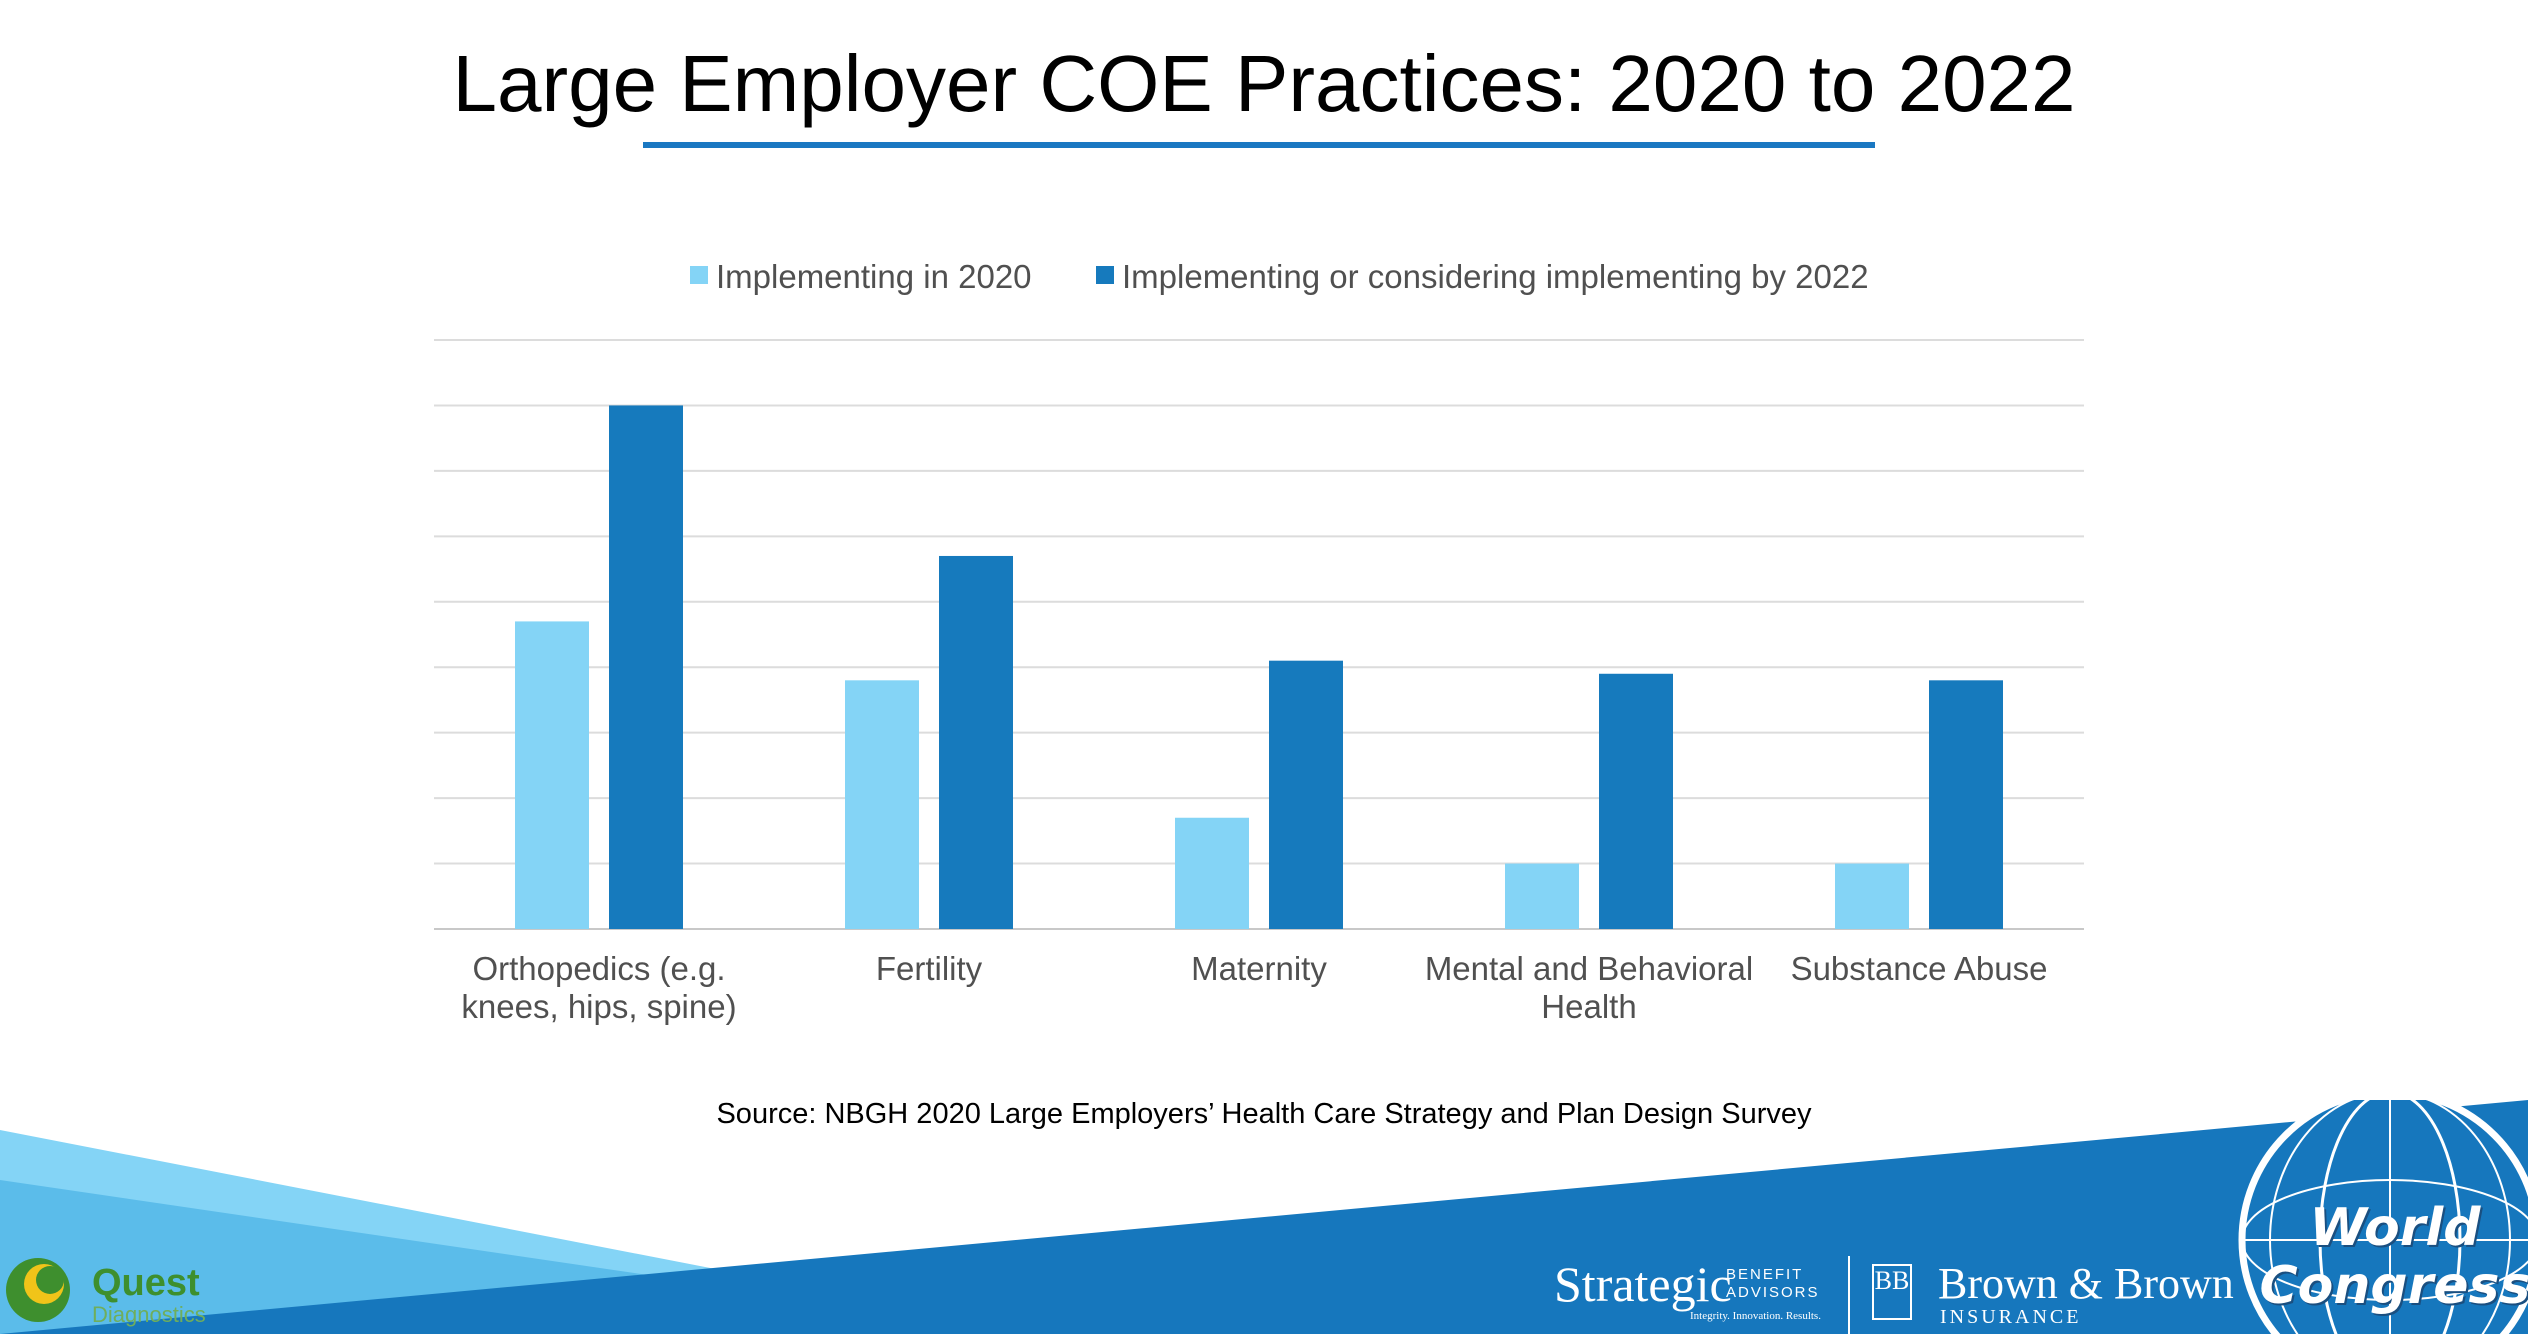 Image resolution: width=2528 pixels, height=1334 pixels. Describe the element at coordinates (1259, 145) in the screenshot. I see `title-underline` at that location.